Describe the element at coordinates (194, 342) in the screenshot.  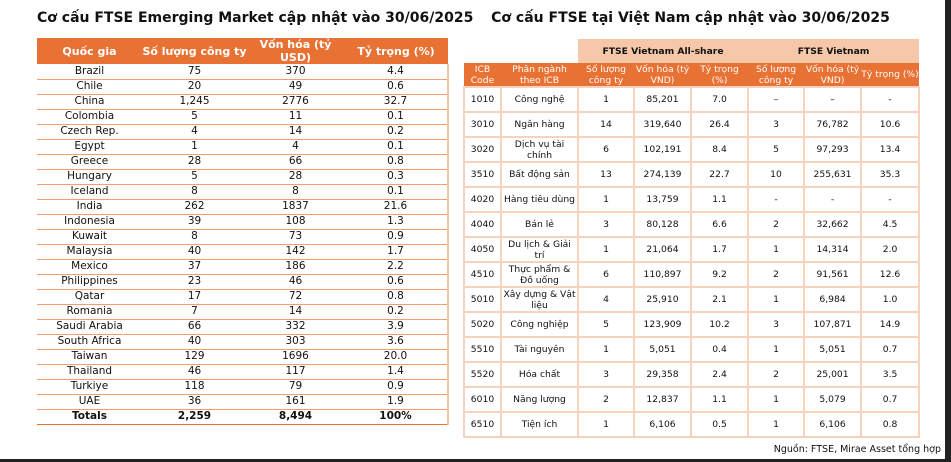
I see `table-cell: 40` at that location.